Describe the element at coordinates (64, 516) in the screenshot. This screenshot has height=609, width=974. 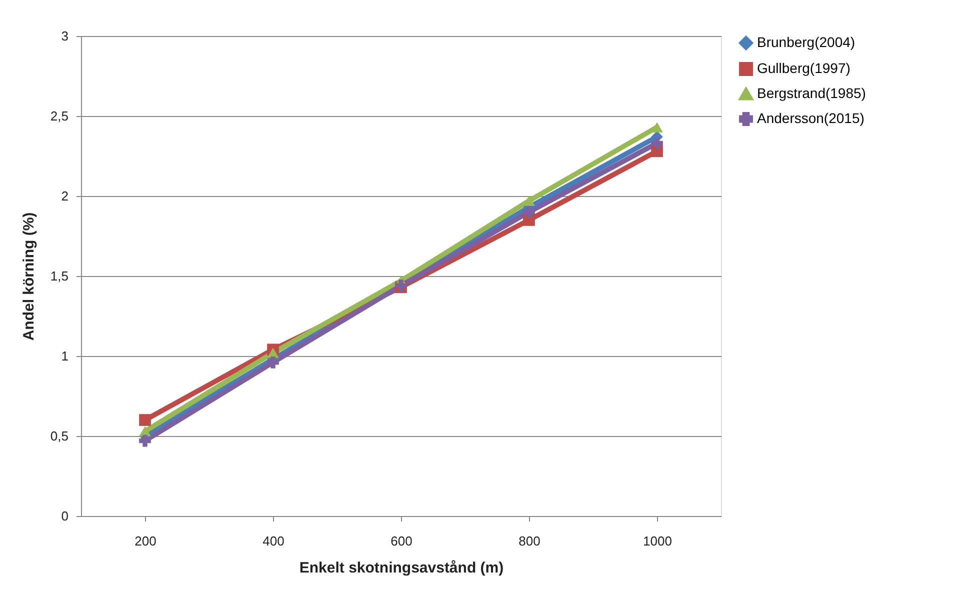
I see `y-tick-label: 0` at that location.